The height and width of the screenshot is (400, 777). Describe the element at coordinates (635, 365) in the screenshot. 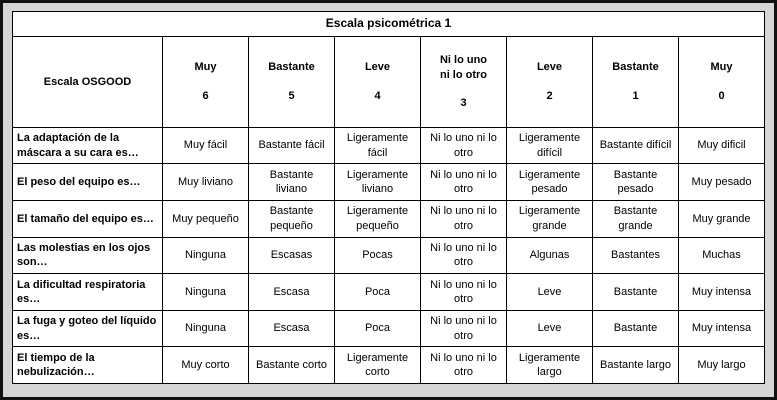

I see `table-cell: Bastante largo` at that location.